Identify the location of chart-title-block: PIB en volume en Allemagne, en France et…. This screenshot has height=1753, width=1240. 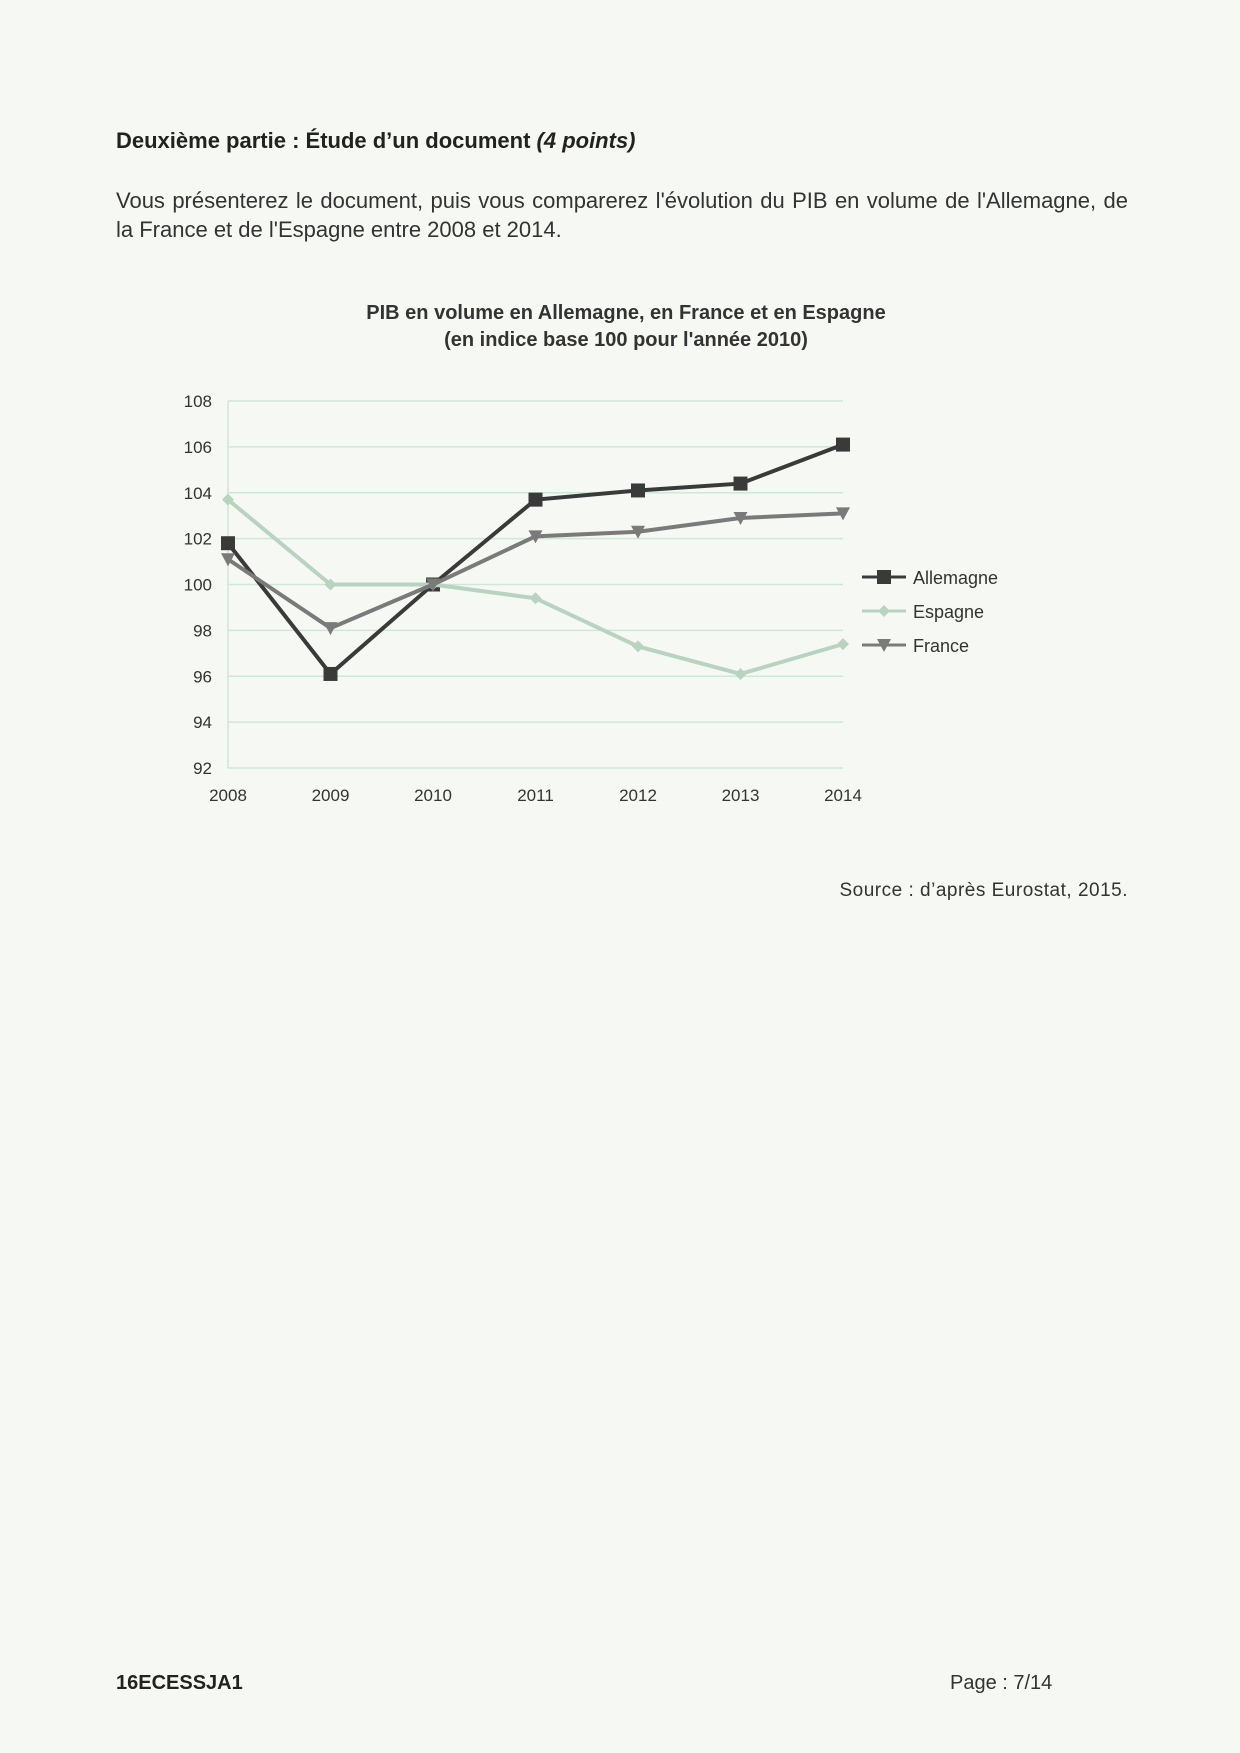
(626, 327).